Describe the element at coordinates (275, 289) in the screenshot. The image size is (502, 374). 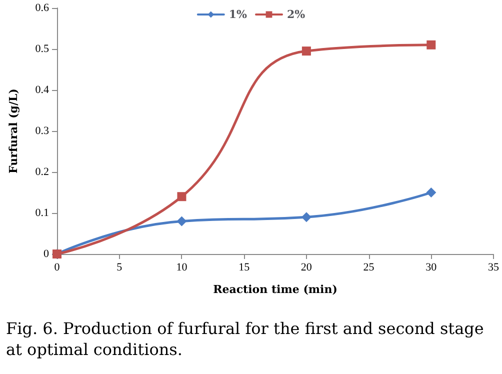
I see `x-axis-title: Reaction time (min)` at that location.